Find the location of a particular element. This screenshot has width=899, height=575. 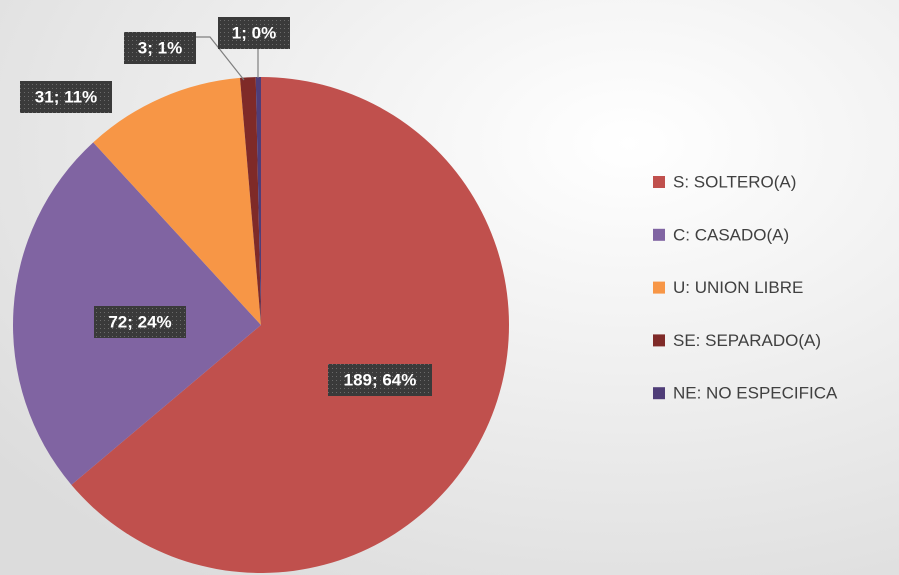

data-label: 189; 64% is located at coordinates (380, 379).